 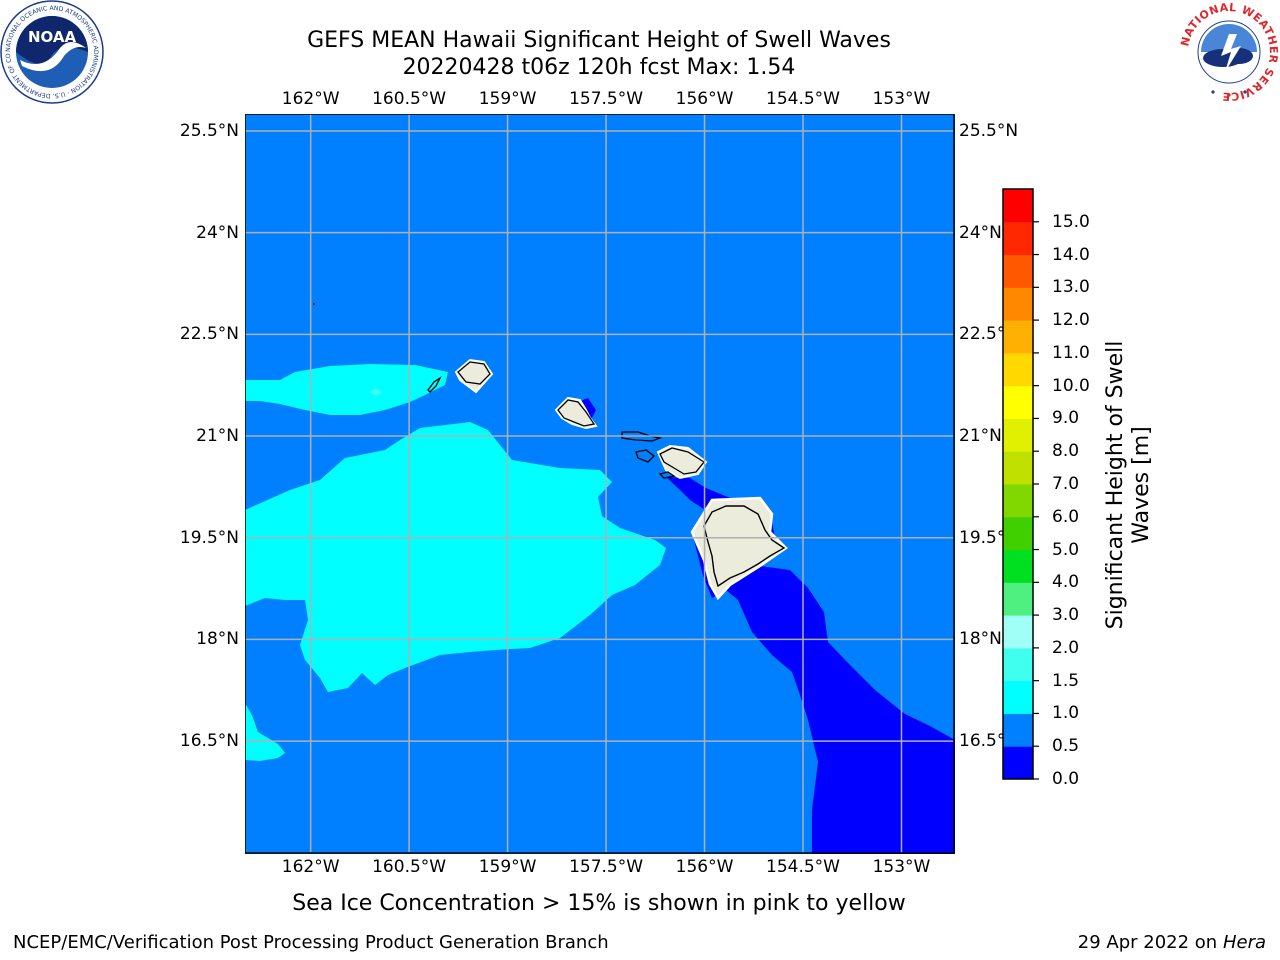 I want to click on colorbar-tick-label: 10.0, so click(x=1071, y=385).